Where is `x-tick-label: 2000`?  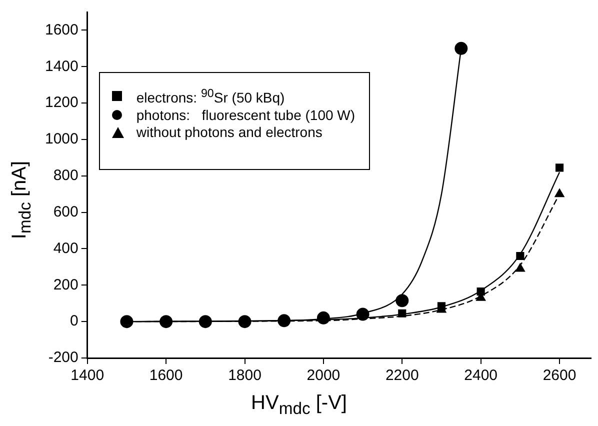
x-tick-label: 2000 is located at coordinates (323, 375).